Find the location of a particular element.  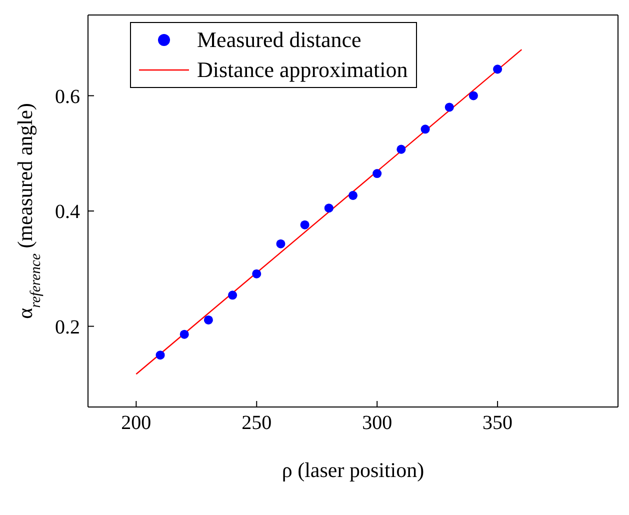

y-tick-label: 0.4 is located at coordinates (67, 212).